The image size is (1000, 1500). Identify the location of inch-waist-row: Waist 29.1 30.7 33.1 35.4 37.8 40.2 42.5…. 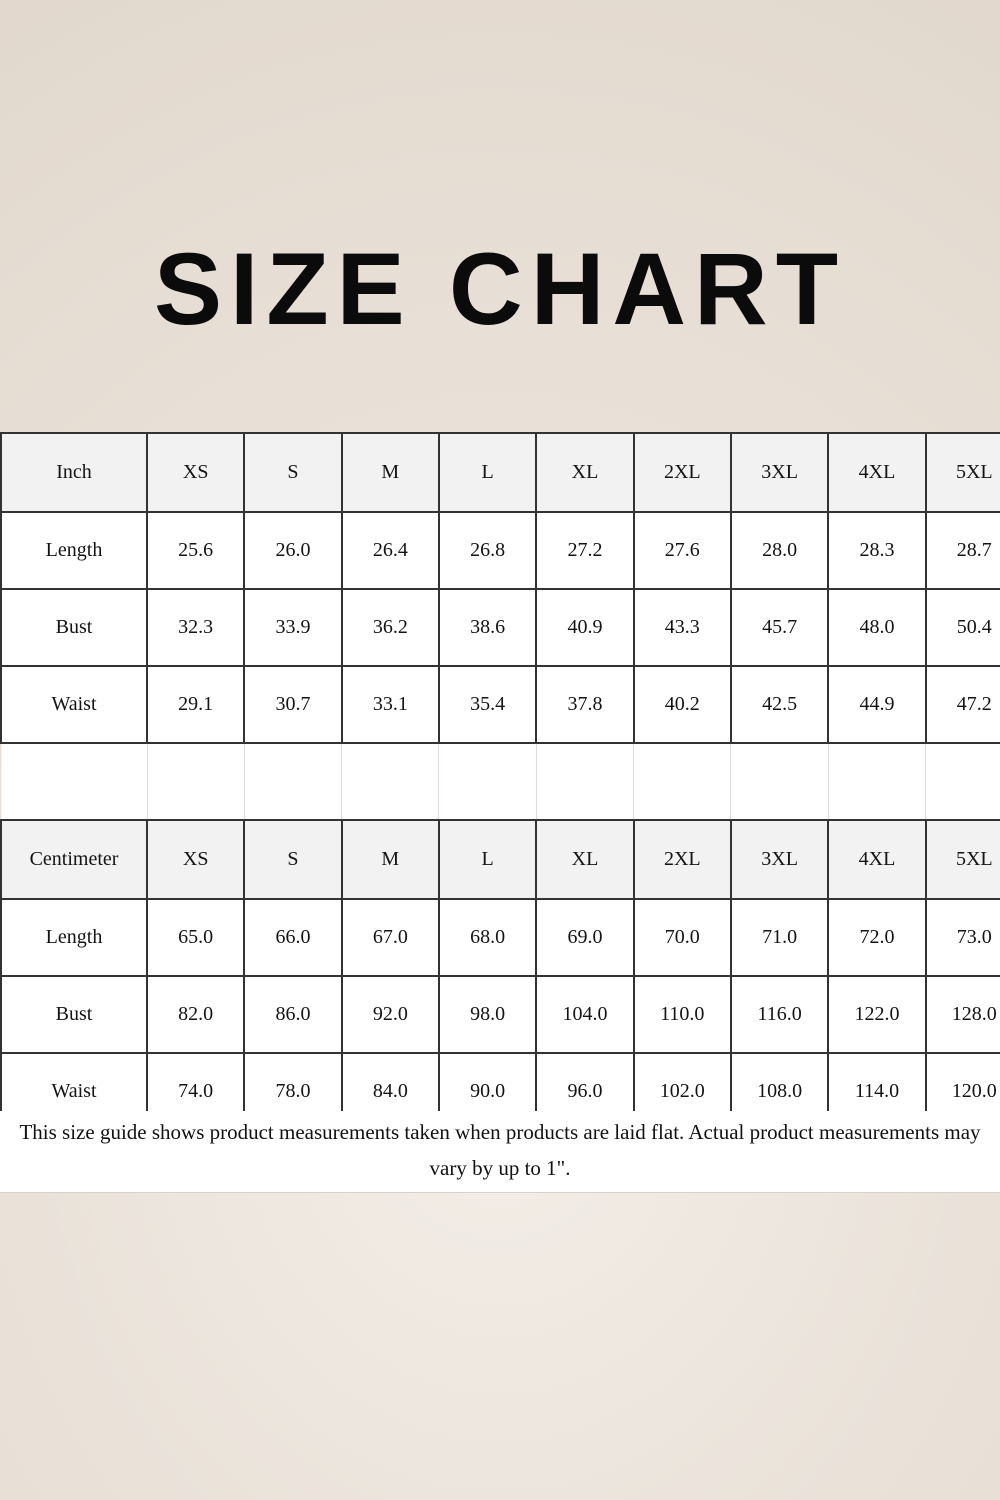
(500, 704).